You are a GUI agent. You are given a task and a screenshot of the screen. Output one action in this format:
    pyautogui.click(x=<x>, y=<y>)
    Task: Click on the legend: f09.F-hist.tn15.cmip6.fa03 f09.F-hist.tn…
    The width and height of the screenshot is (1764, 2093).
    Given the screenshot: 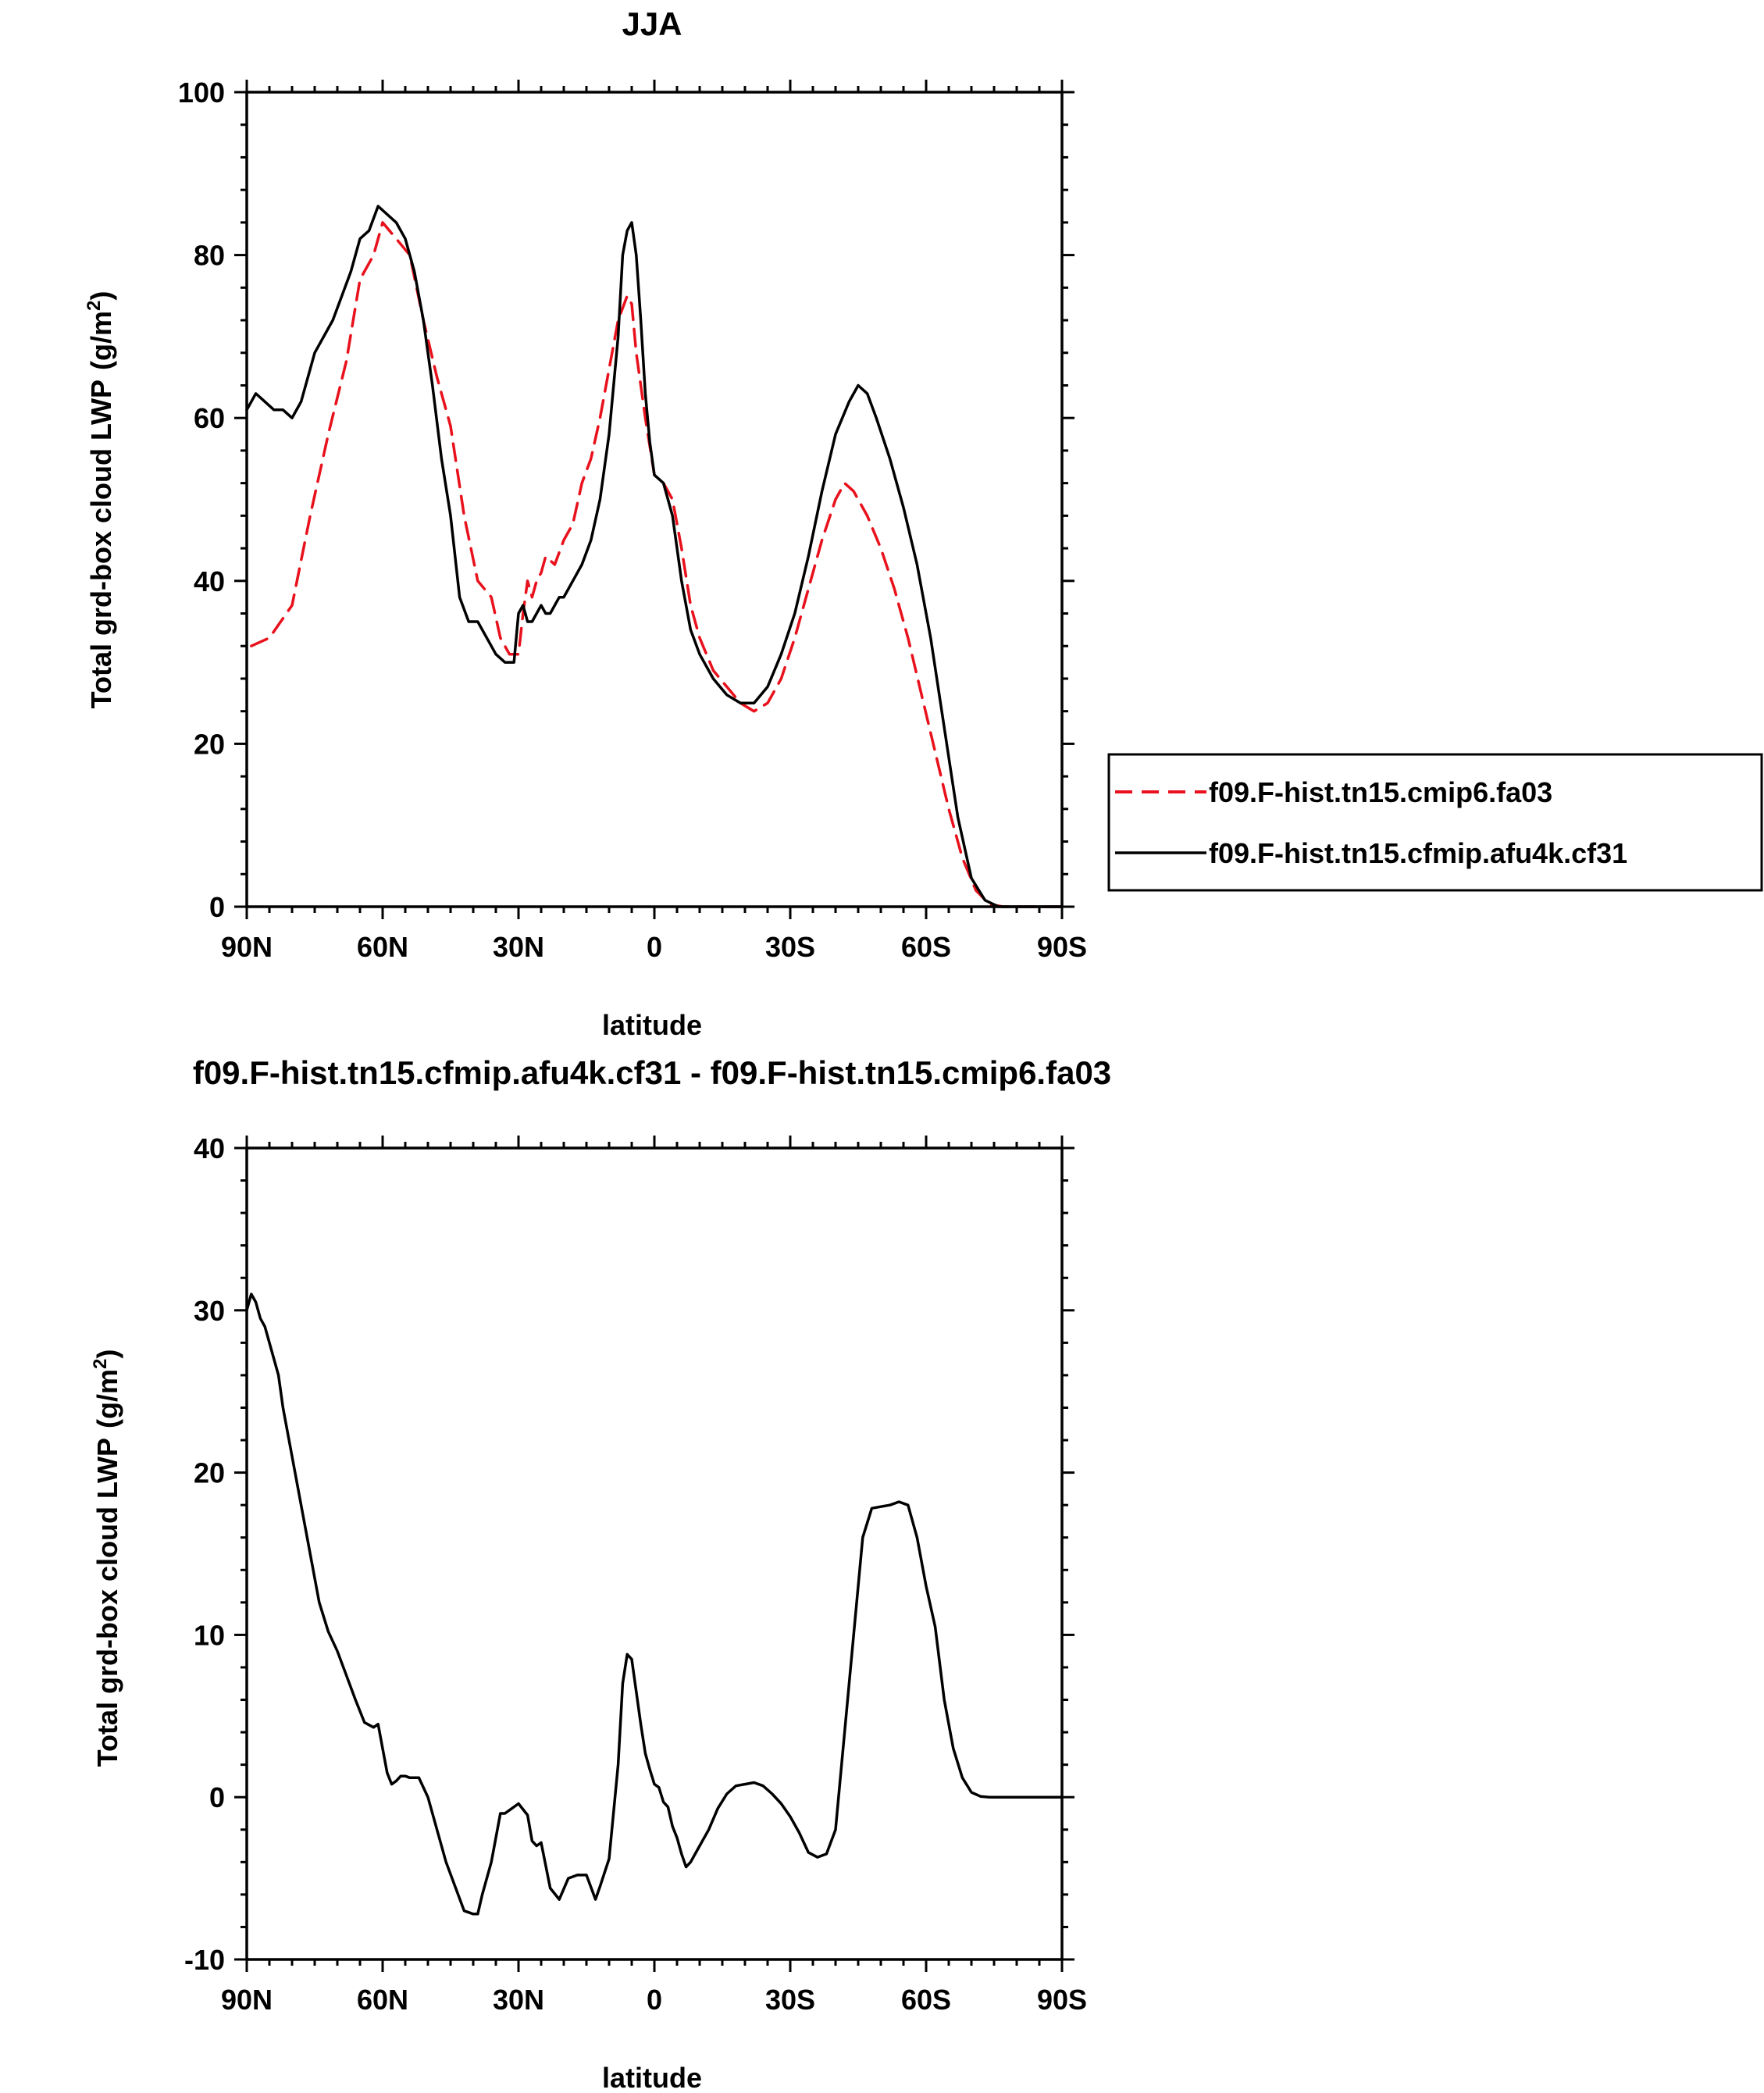 What is the action you would take?
    pyautogui.click(x=1435, y=822)
    